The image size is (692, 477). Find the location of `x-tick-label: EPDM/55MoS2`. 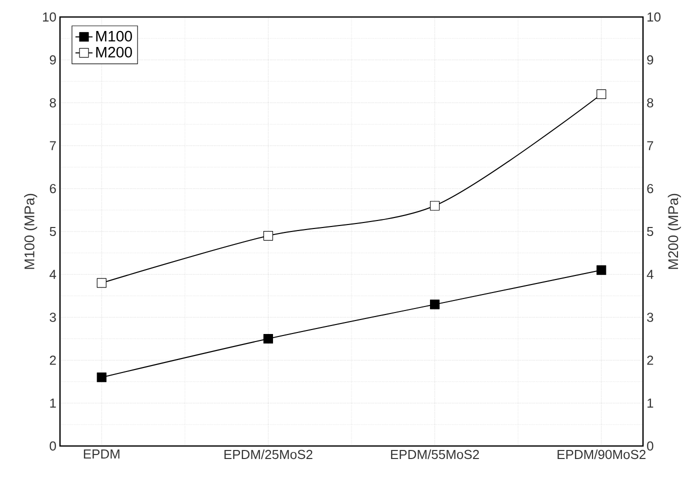

x-tick-label: EPDM/55MoS2 is located at coordinates (435, 455).